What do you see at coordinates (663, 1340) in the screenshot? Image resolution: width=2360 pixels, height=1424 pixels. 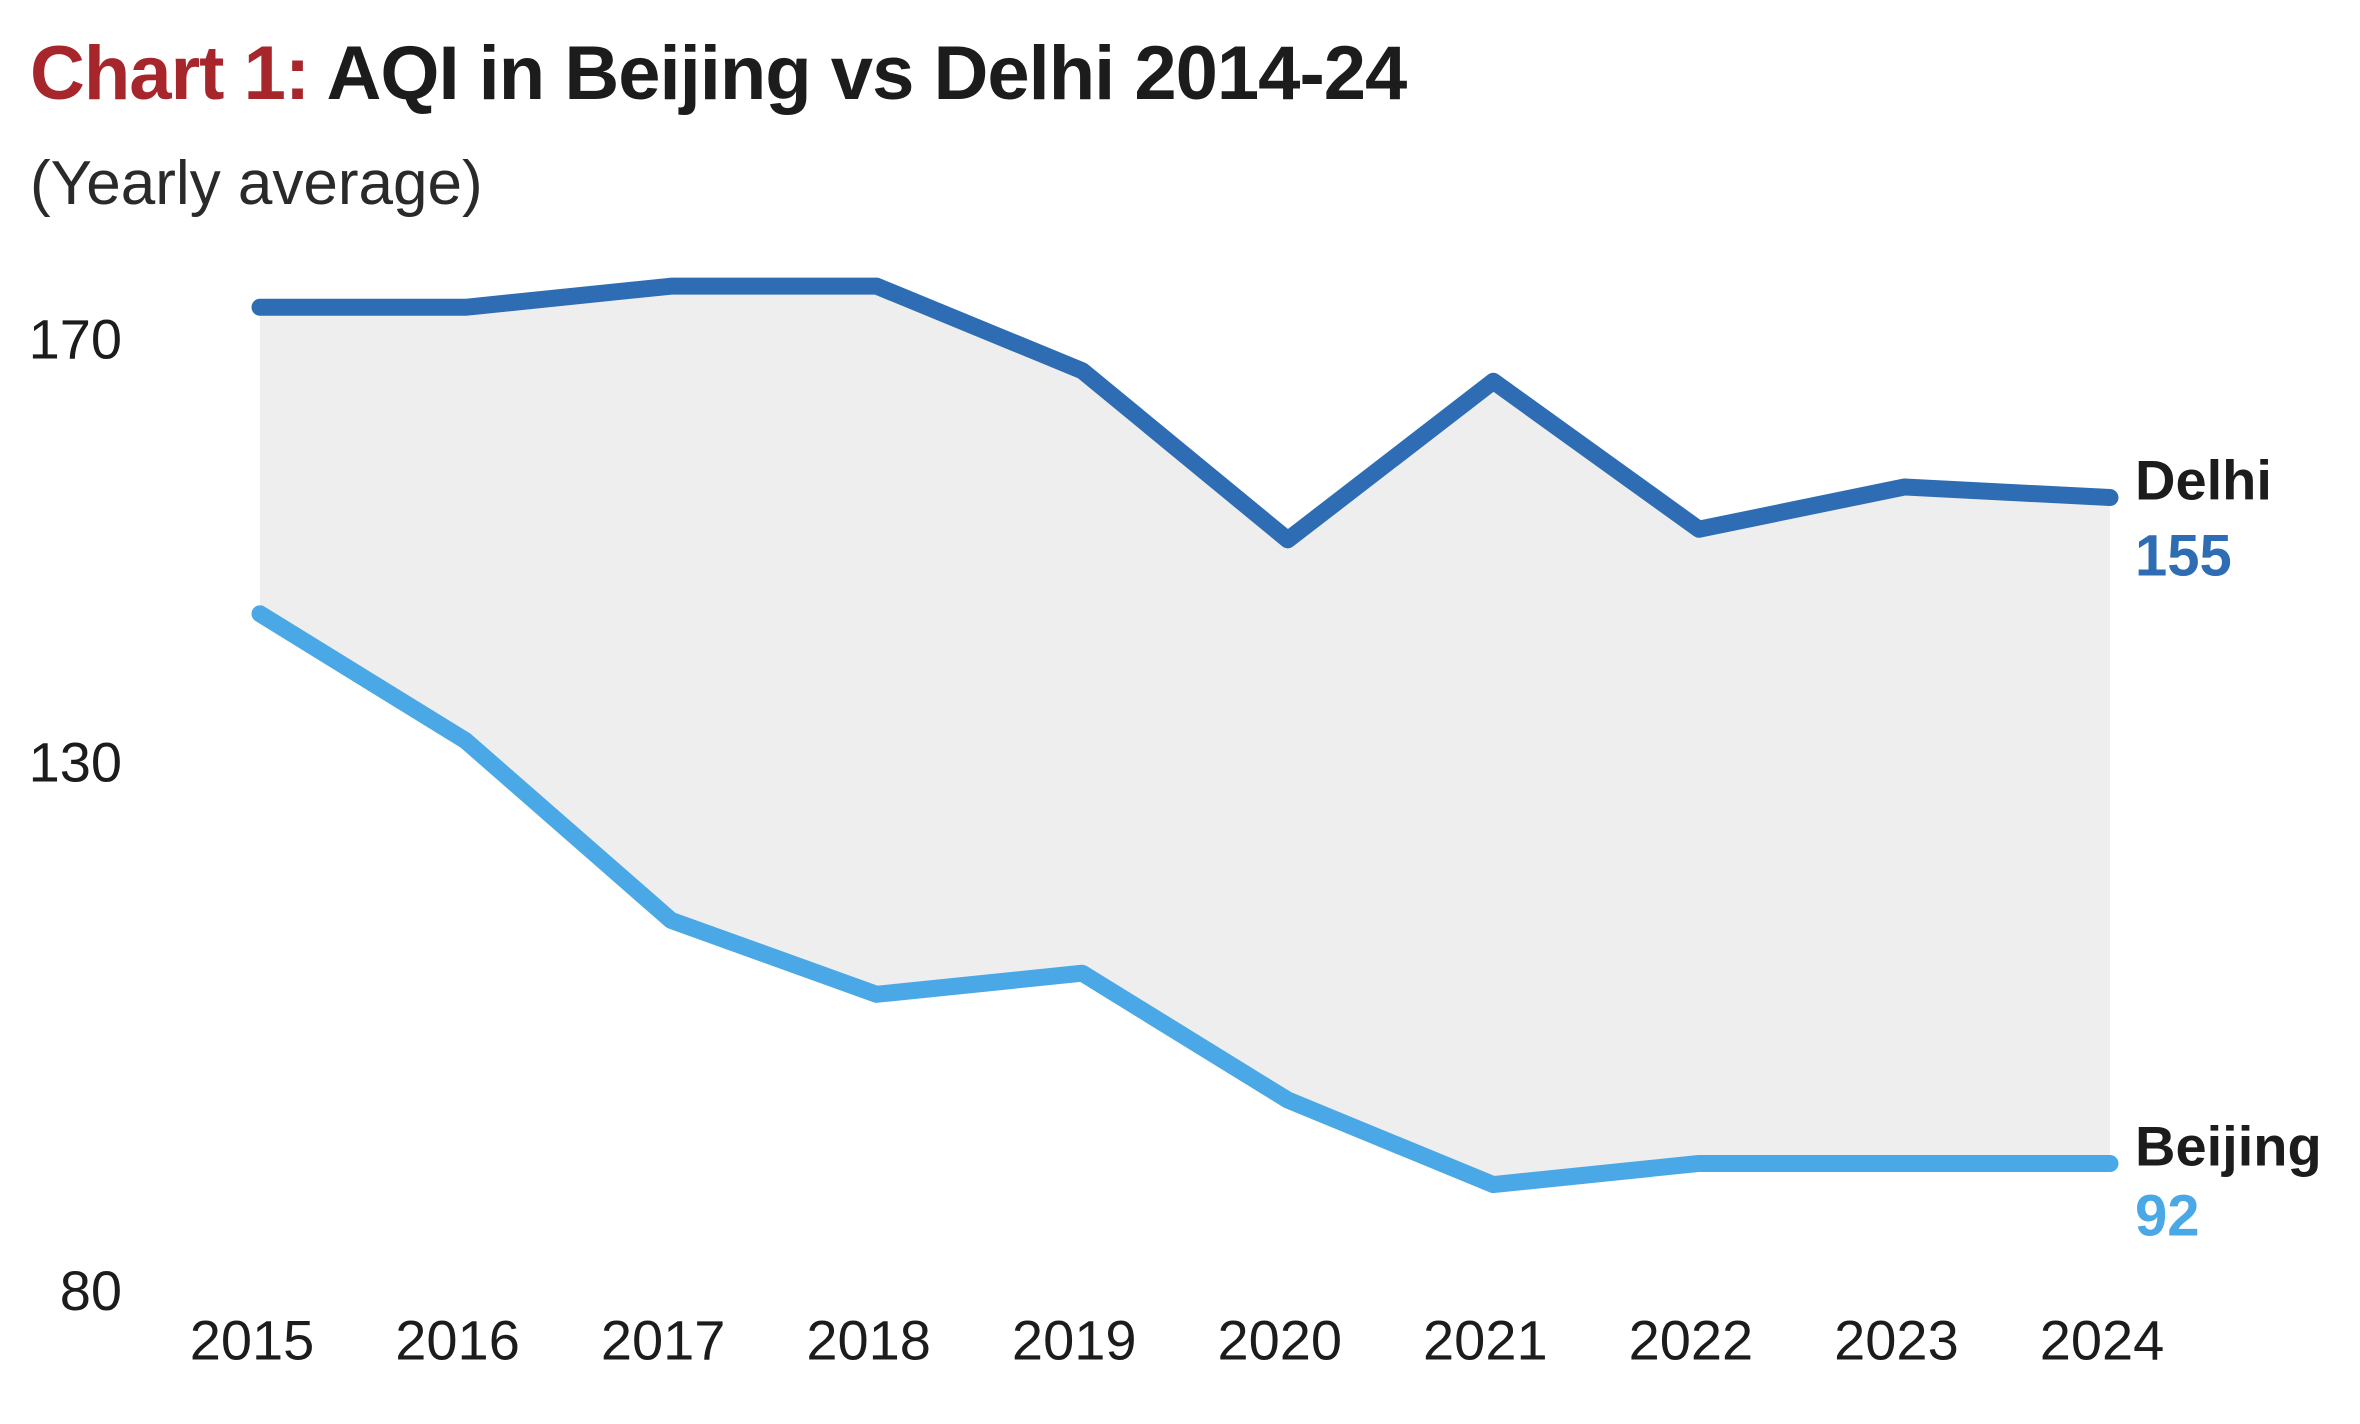 I see `x-tick-label: 2017` at bounding box center [663, 1340].